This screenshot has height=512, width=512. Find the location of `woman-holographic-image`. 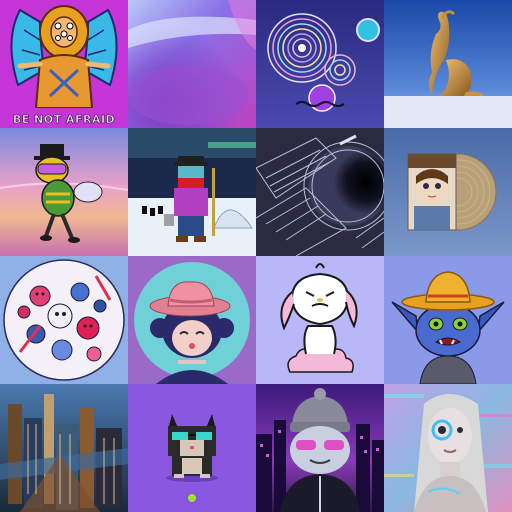

woman-holographic-image is located at coordinates (448, 448).